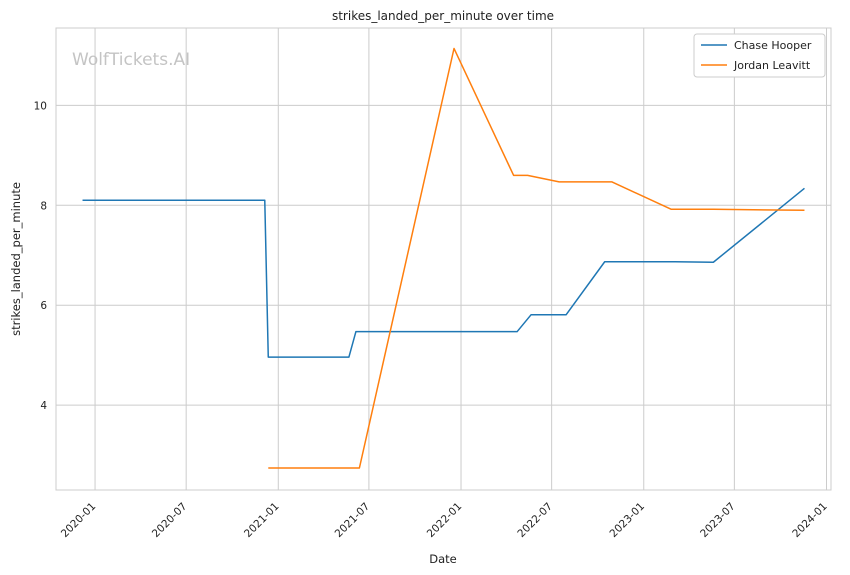 Image resolution: width=850 pixels, height=575 pixels. Describe the element at coordinates (41, 256) in the screenshot. I see `y-tick-labels: 4 6 8 10` at that location.